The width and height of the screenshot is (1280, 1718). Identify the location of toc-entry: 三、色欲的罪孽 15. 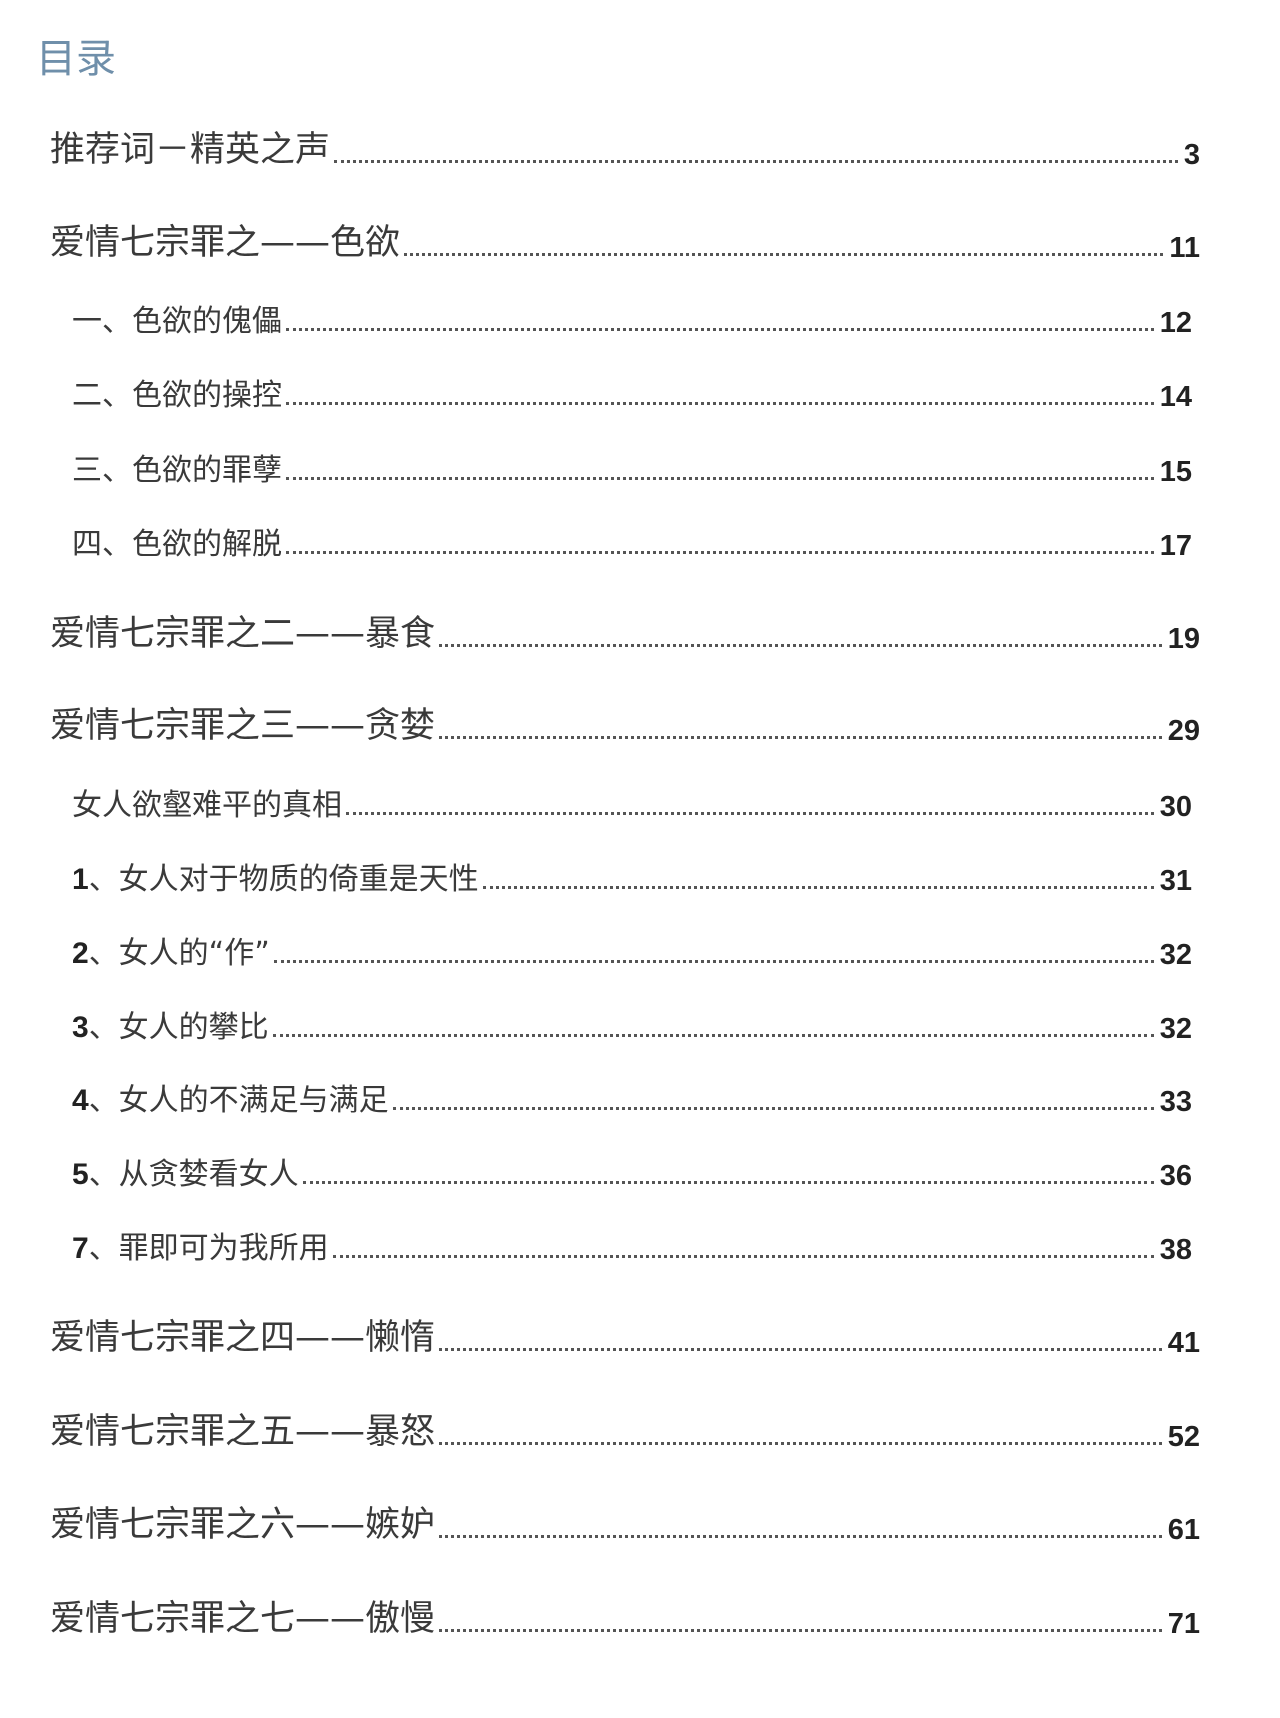
(640, 467).